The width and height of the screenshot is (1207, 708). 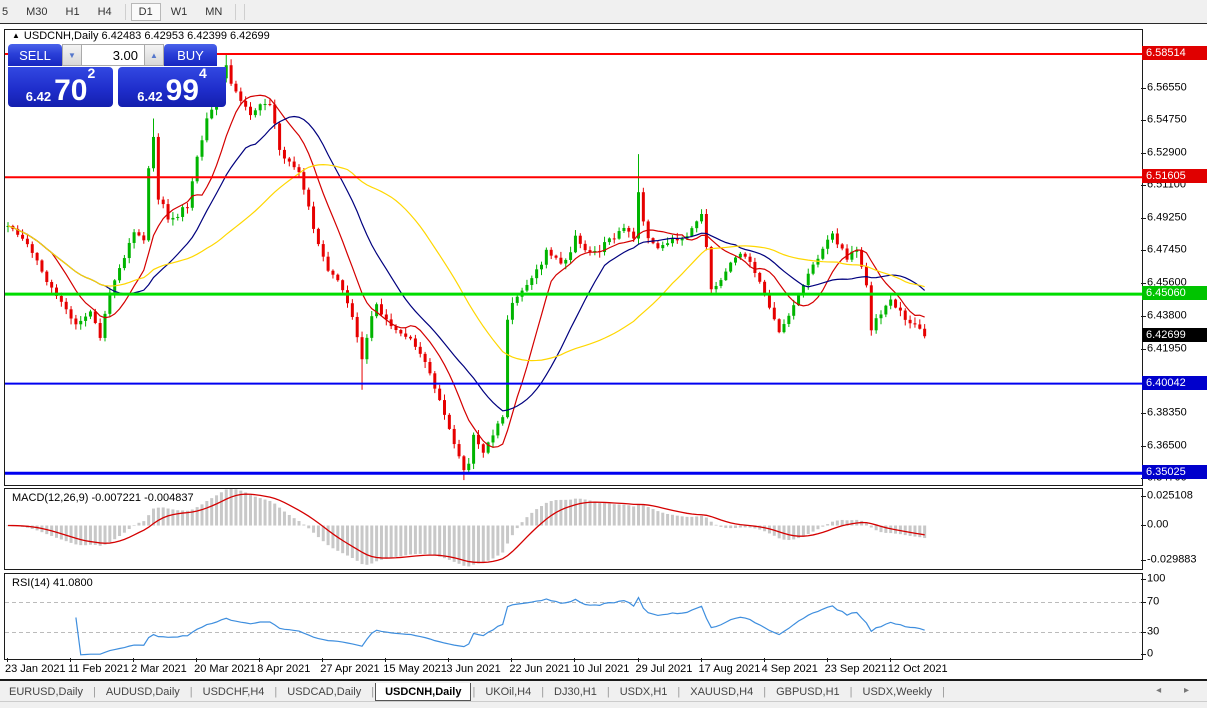 What do you see at coordinates (573, 626) in the screenshot?
I see `rsi-svg` at bounding box center [573, 626].